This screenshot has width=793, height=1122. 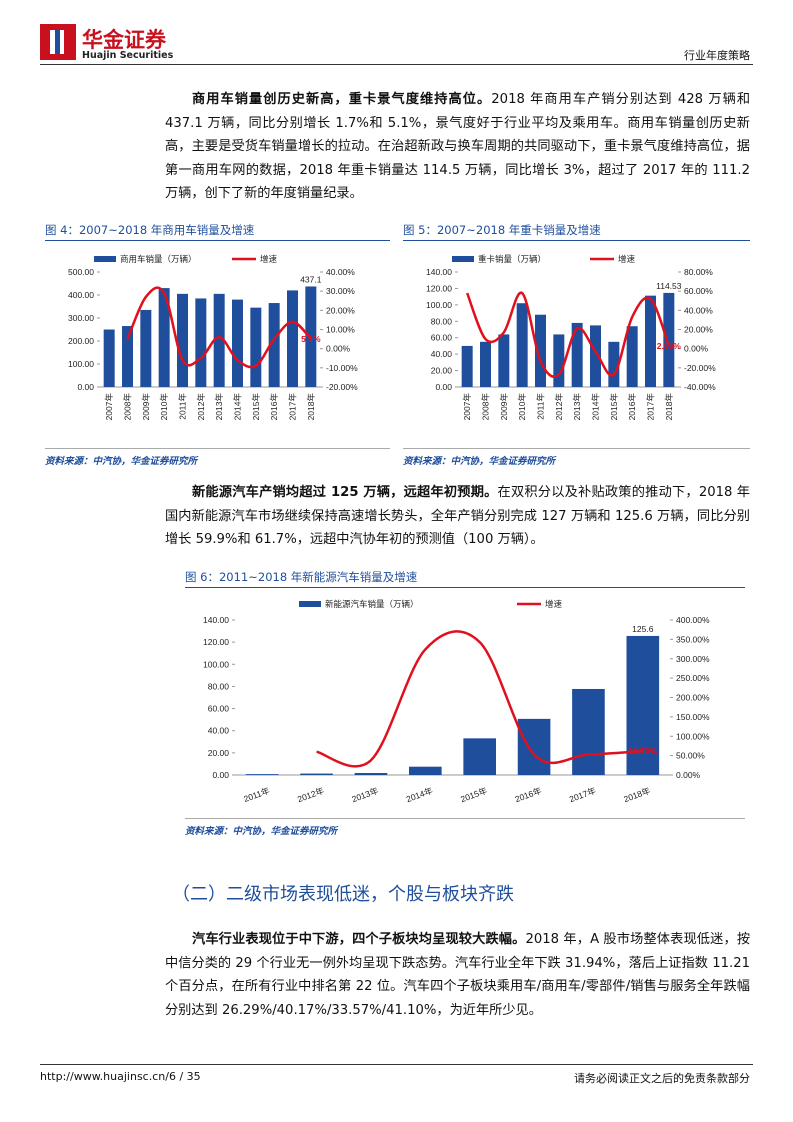 What do you see at coordinates (164, 407) in the screenshot?
I see `x-tick-label: 2010年` at bounding box center [164, 407].